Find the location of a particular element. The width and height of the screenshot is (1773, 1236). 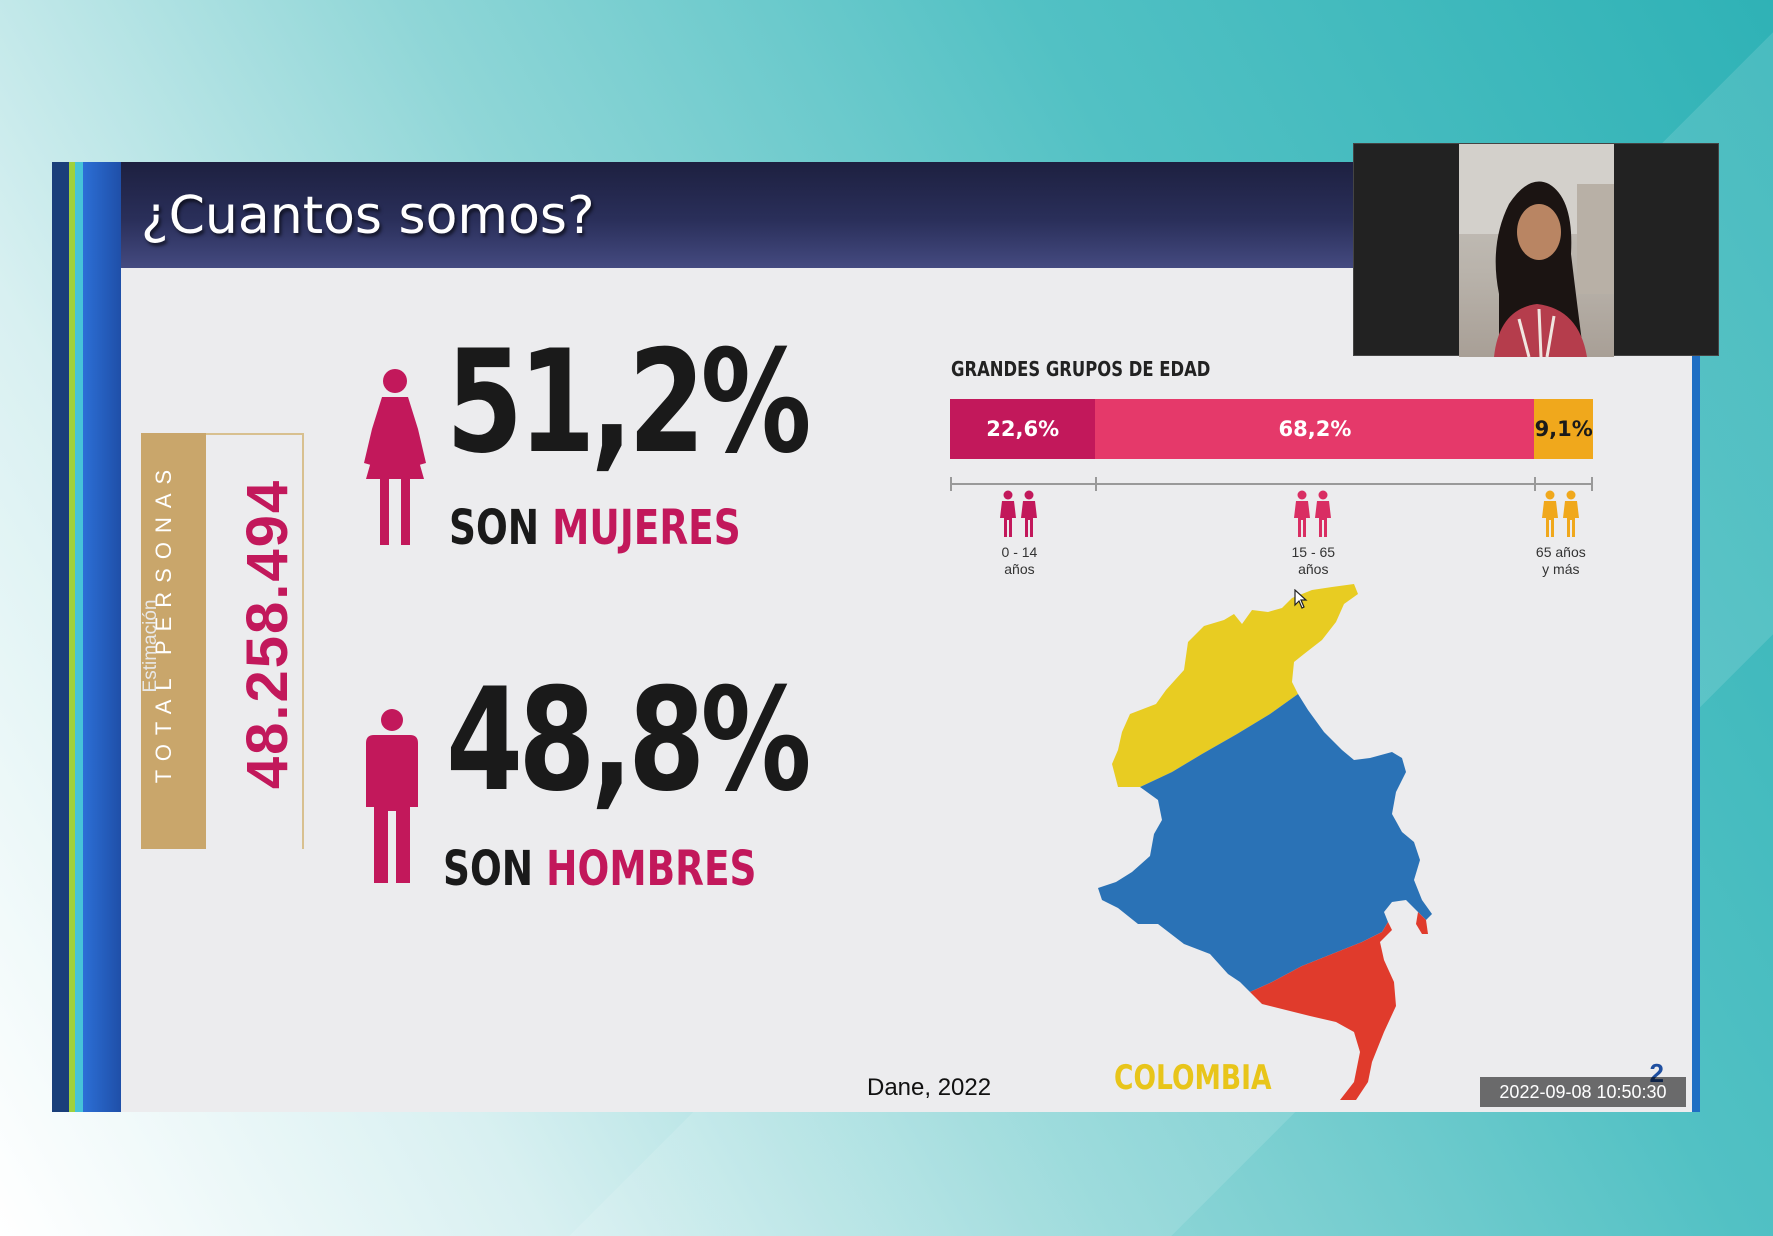

map-blue-region is located at coordinates (1265, 843).